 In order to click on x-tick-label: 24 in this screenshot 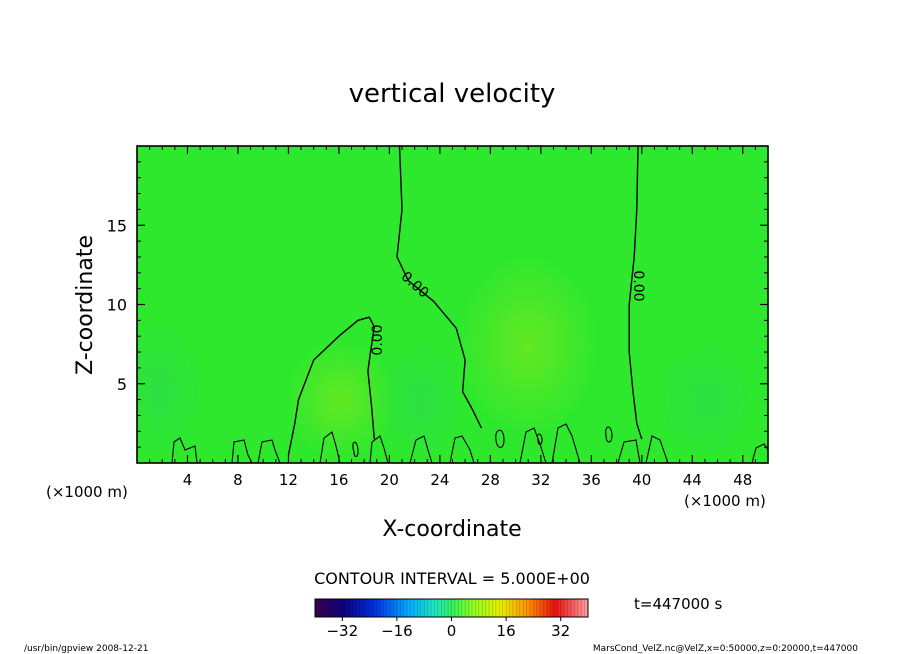, I will do `click(439, 480)`.